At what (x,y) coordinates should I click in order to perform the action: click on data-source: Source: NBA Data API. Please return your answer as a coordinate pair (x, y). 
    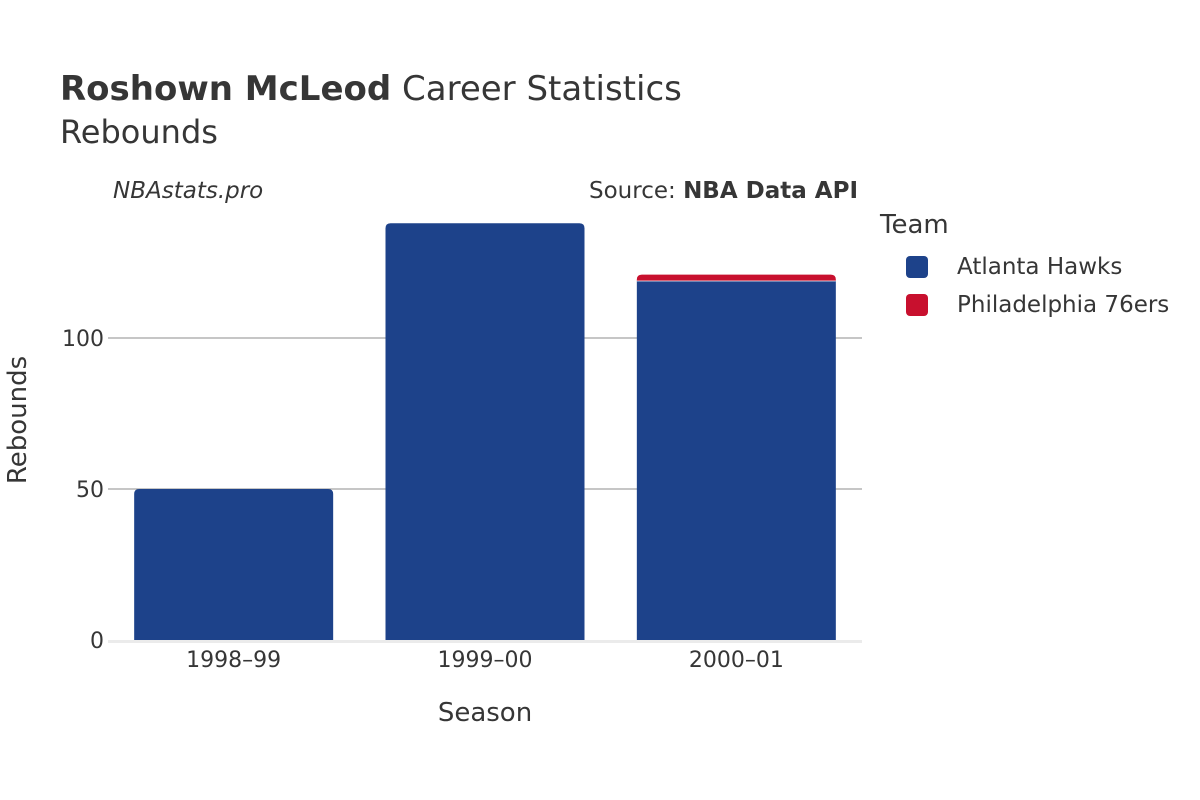
    Looking at the image, I should click on (723, 191).